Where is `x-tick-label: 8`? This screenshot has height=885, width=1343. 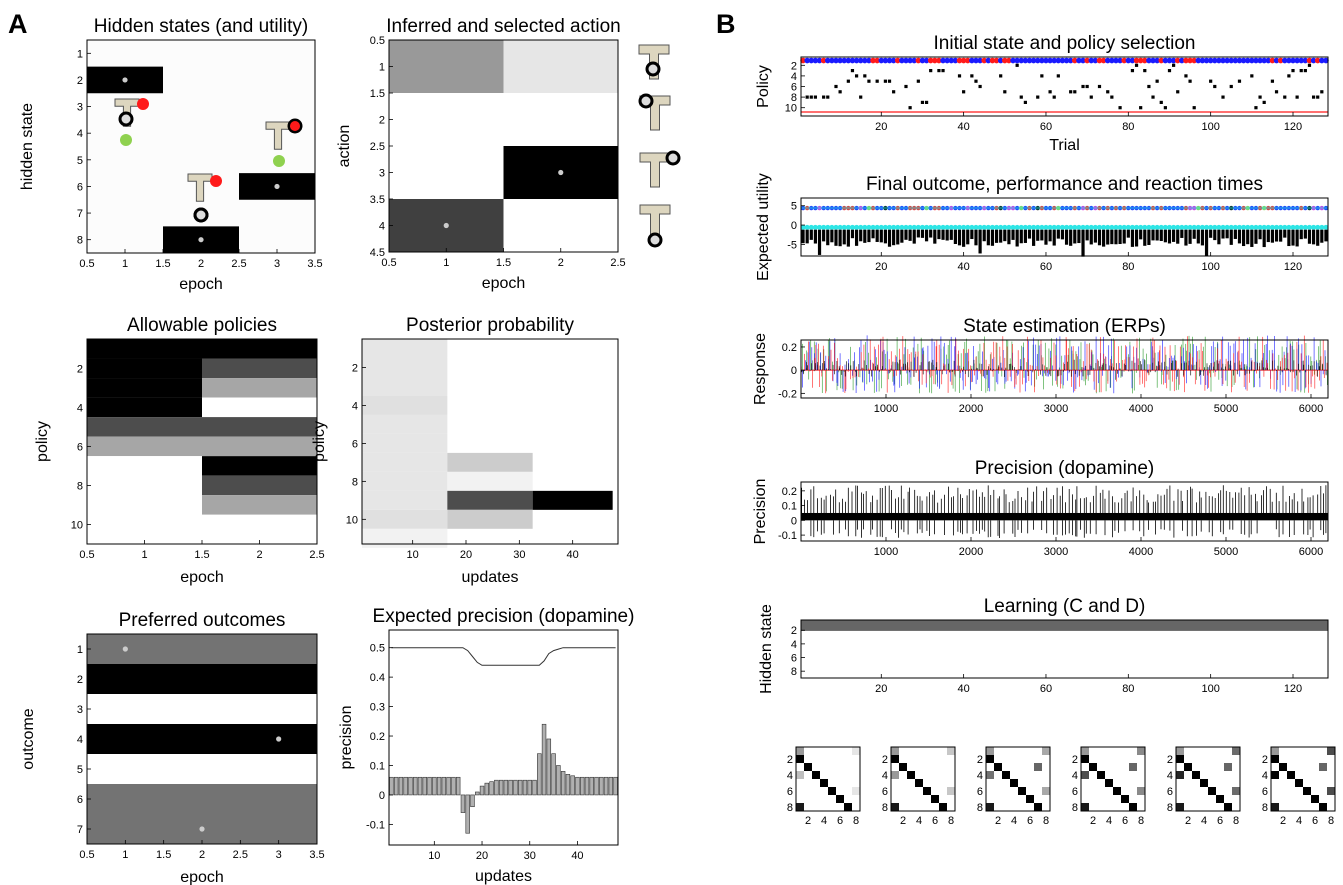 x-tick-label: 8 is located at coordinates (1236, 821).